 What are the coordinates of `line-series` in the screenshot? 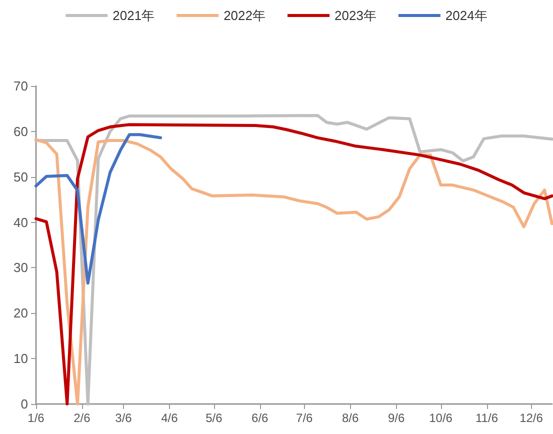 It's located at (98, 209).